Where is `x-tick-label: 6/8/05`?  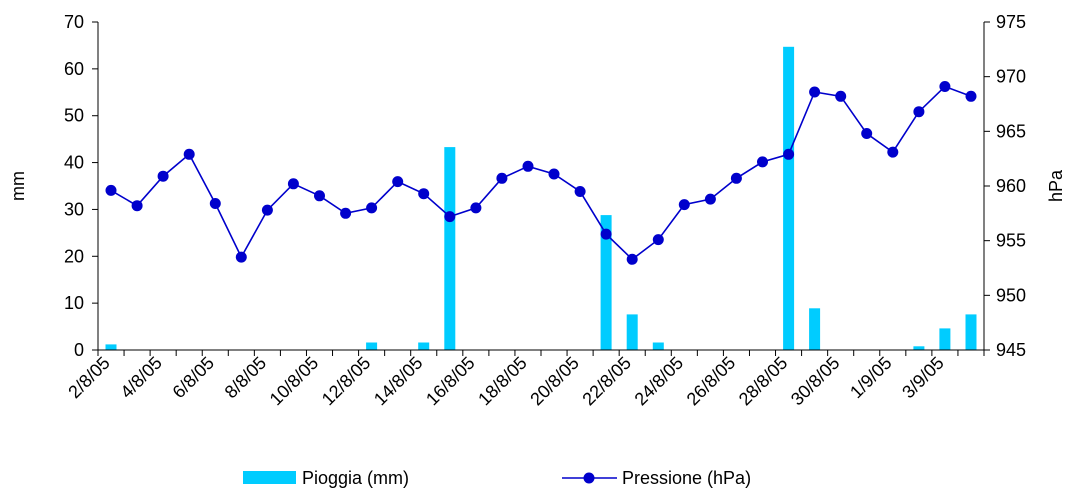
x-tick-label: 6/8/05 is located at coordinates (194, 378).